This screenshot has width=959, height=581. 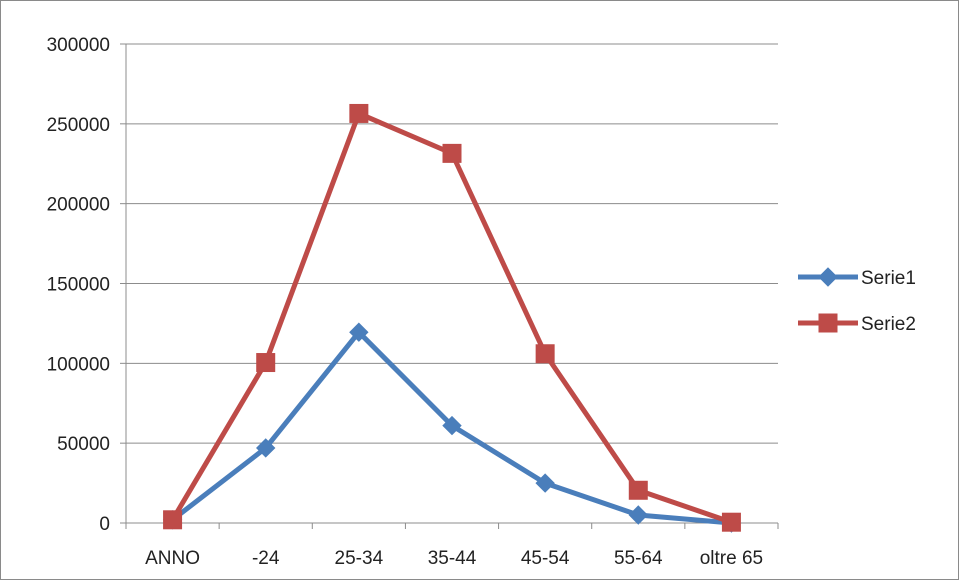 I want to click on y-tick-label: 100000, so click(x=78, y=364).